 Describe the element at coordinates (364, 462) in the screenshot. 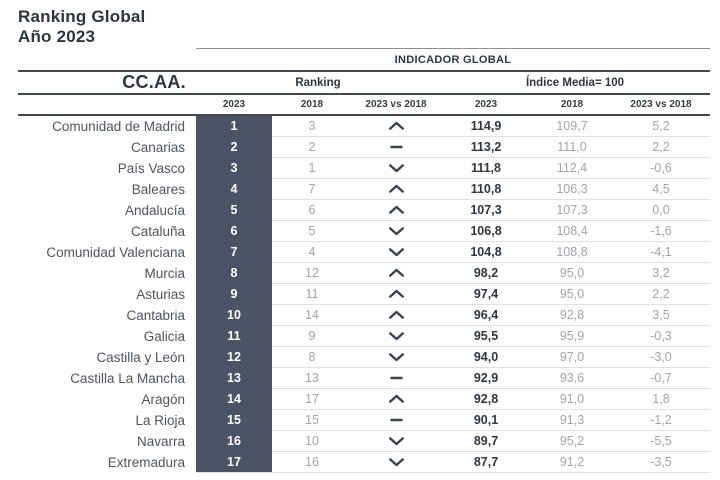

I see `table-row: Extremadura 17 16 87,7 91,2 -3,5` at that location.